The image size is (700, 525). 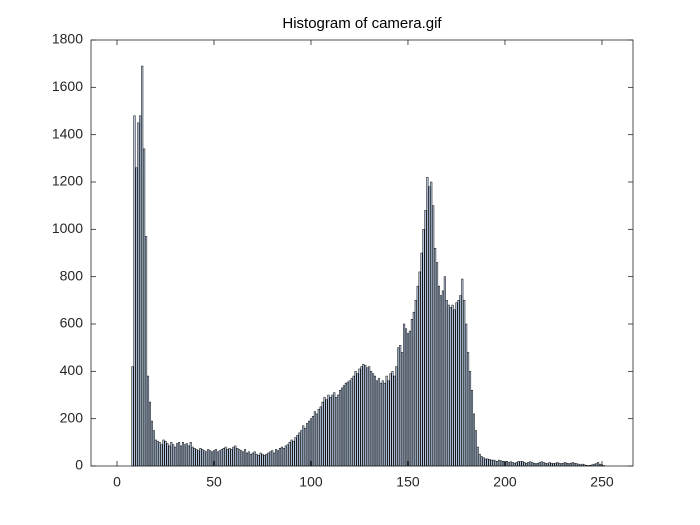 I want to click on x-tick-label: 0, so click(x=117, y=482).